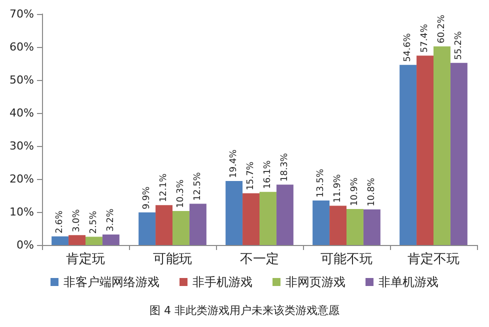  Describe the element at coordinates (25, 245) in the screenshot. I see `y-tick-label: 0%` at that location.